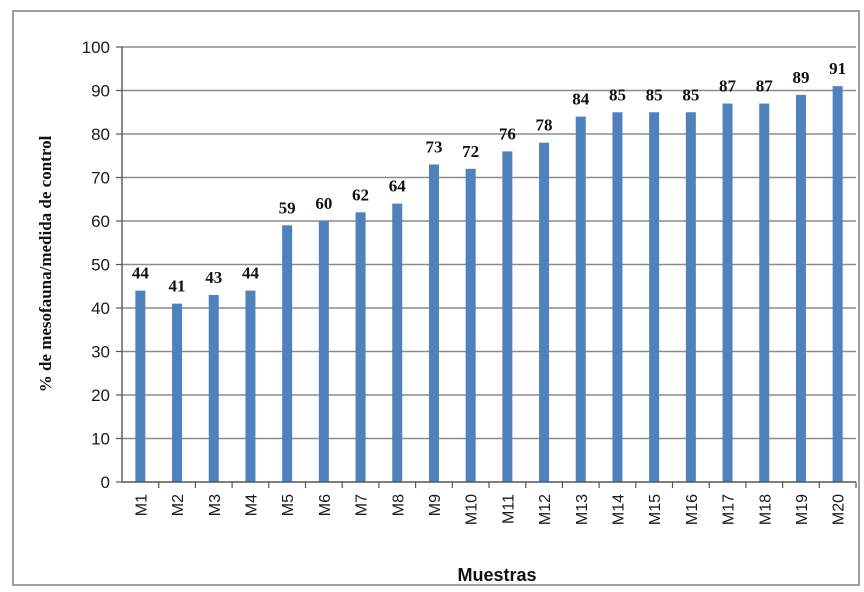  What do you see at coordinates (362, 505) in the screenshot?
I see `x-tick-label: M7` at bounding box center [362, 505].